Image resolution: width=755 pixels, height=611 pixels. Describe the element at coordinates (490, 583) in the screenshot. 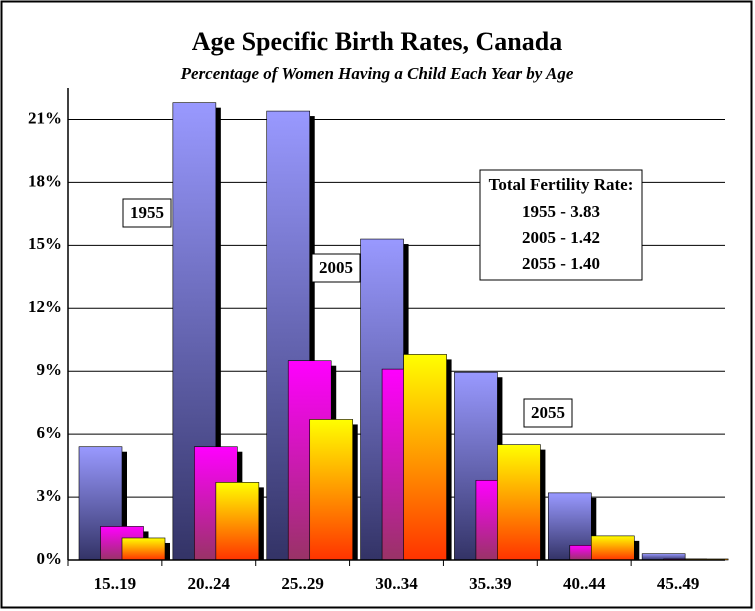

I see `x-tick-label: 35..39` at that location.